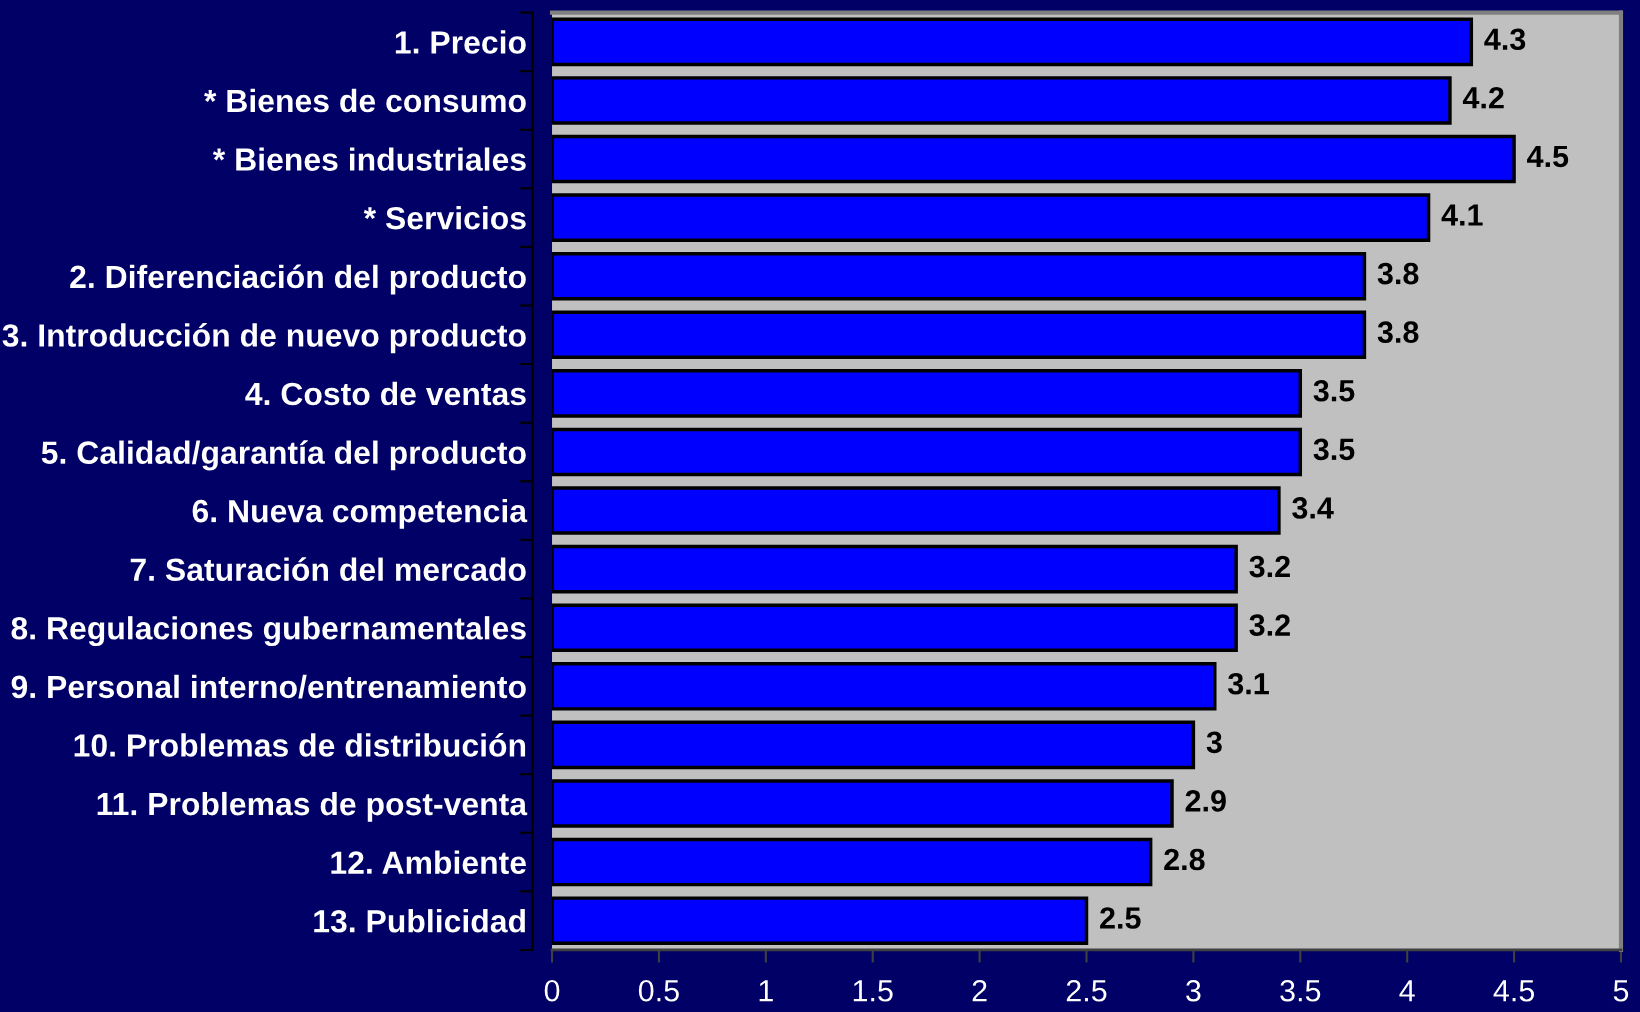 The image size is (1640, 1012). I want to click on data-label: 3, so click(1214, 742).